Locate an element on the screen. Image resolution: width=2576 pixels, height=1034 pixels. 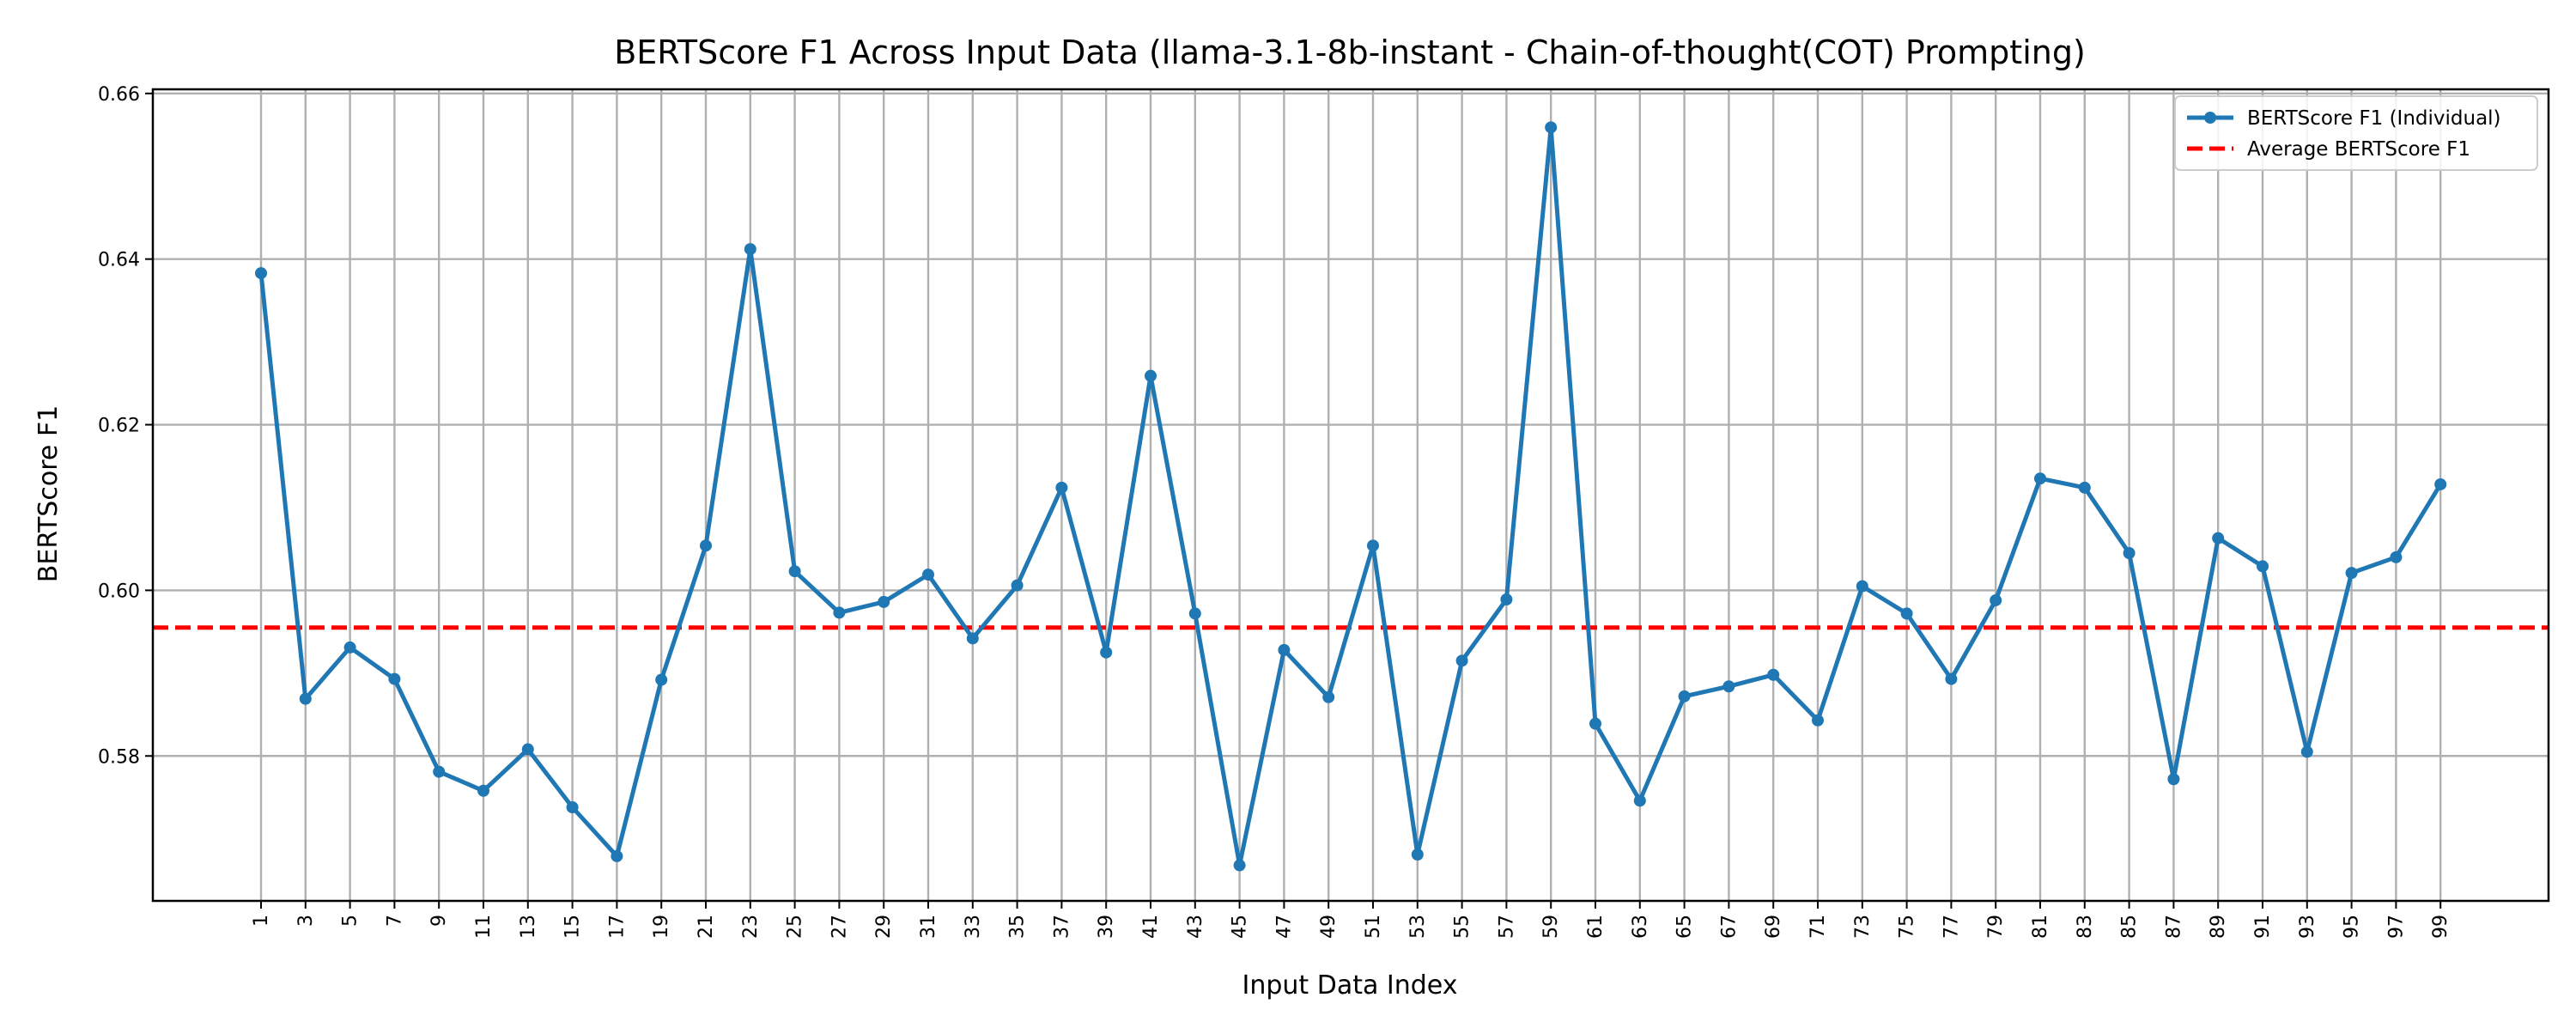
x-tick-label: 75 is located at coordinates (1908, 927).